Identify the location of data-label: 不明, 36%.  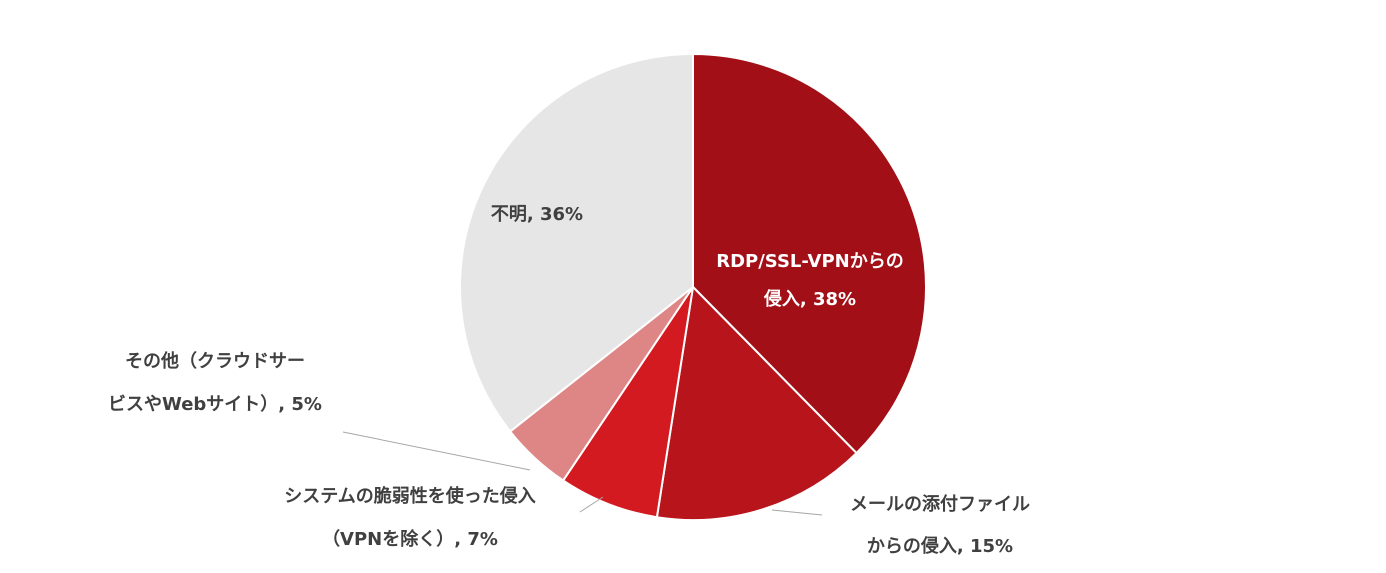
(537, 214).